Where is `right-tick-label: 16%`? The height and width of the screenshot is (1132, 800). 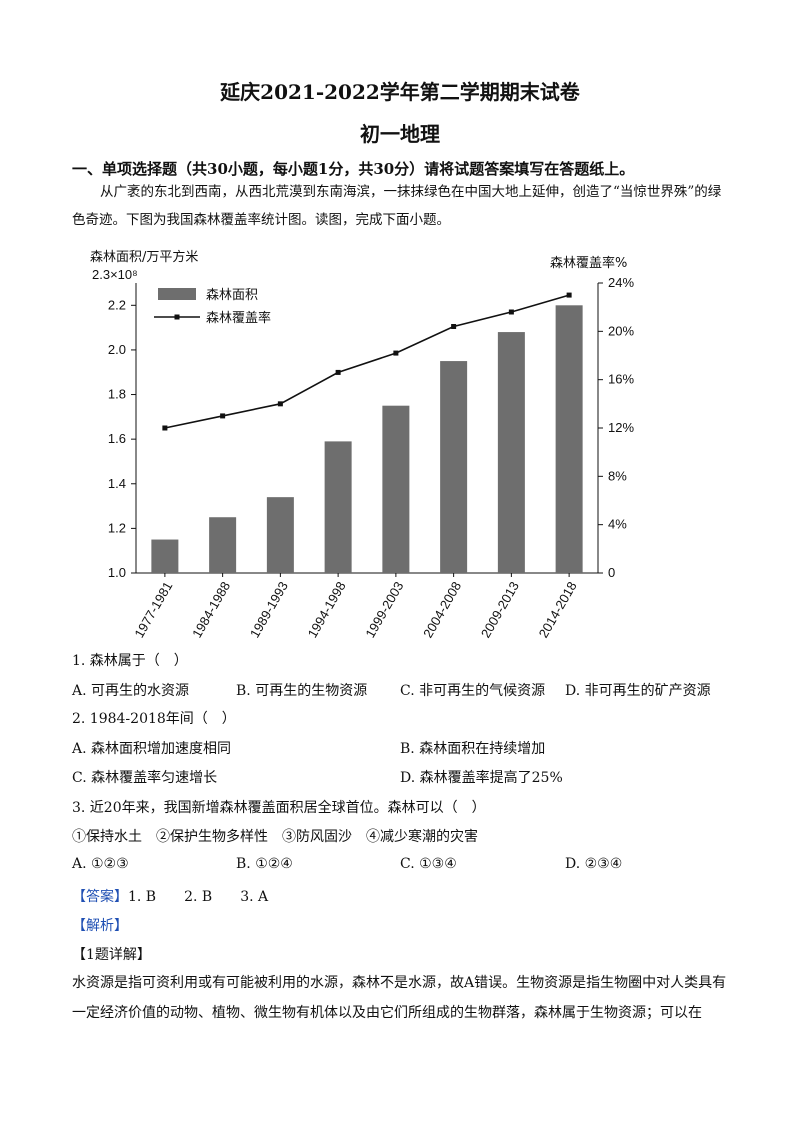
right-tick-label: 16% is located at coordinates (621, 379).